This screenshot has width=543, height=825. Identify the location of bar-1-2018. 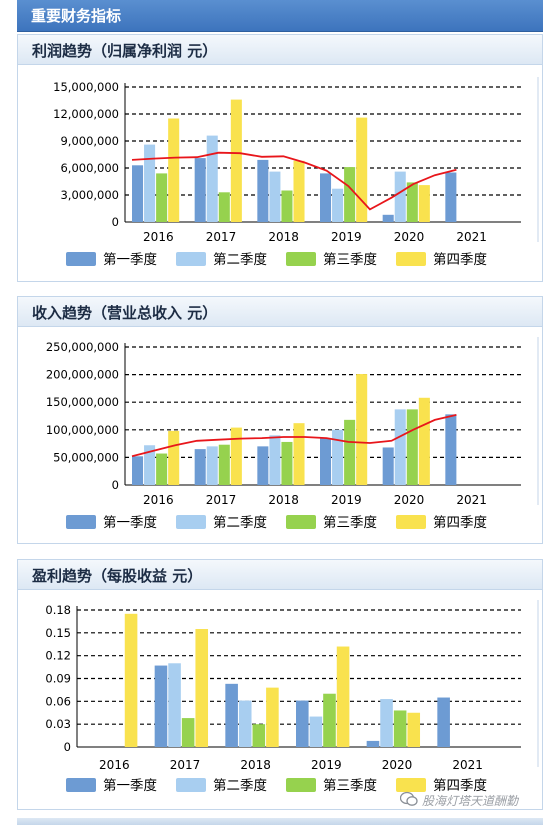
(231, 715).